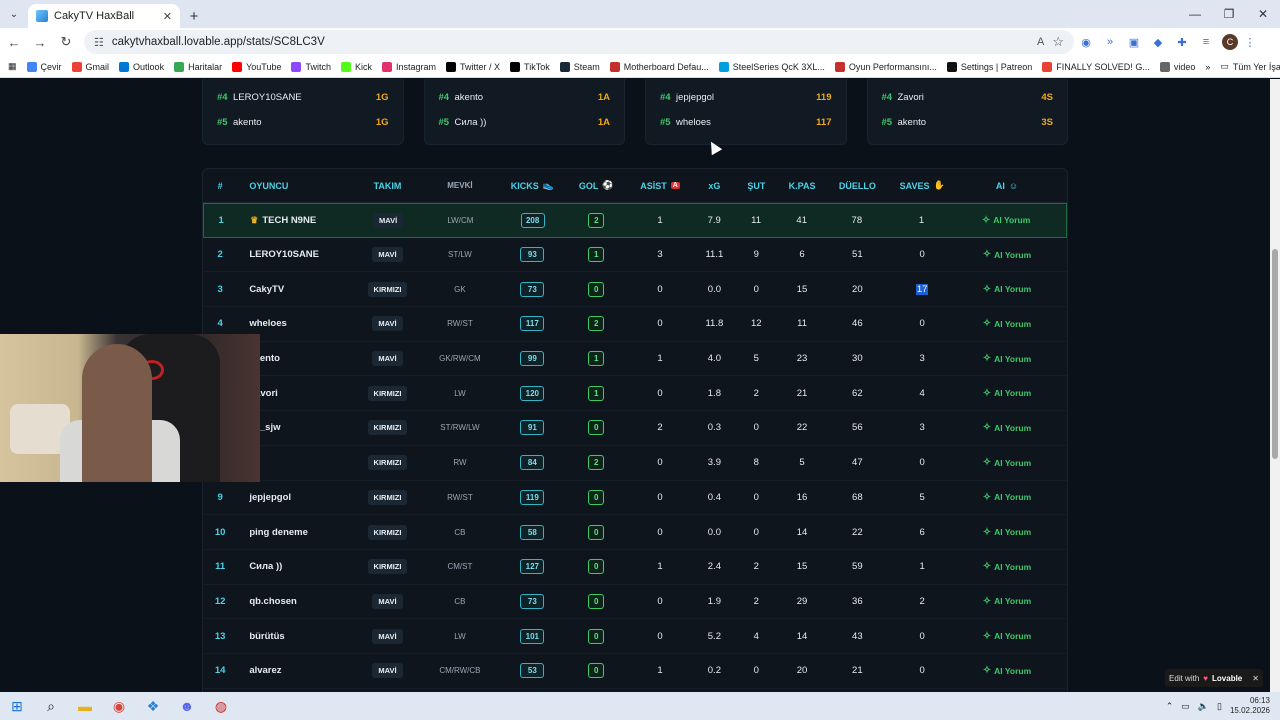  I want to click on obs-icon: ◍, so click(221, 705).